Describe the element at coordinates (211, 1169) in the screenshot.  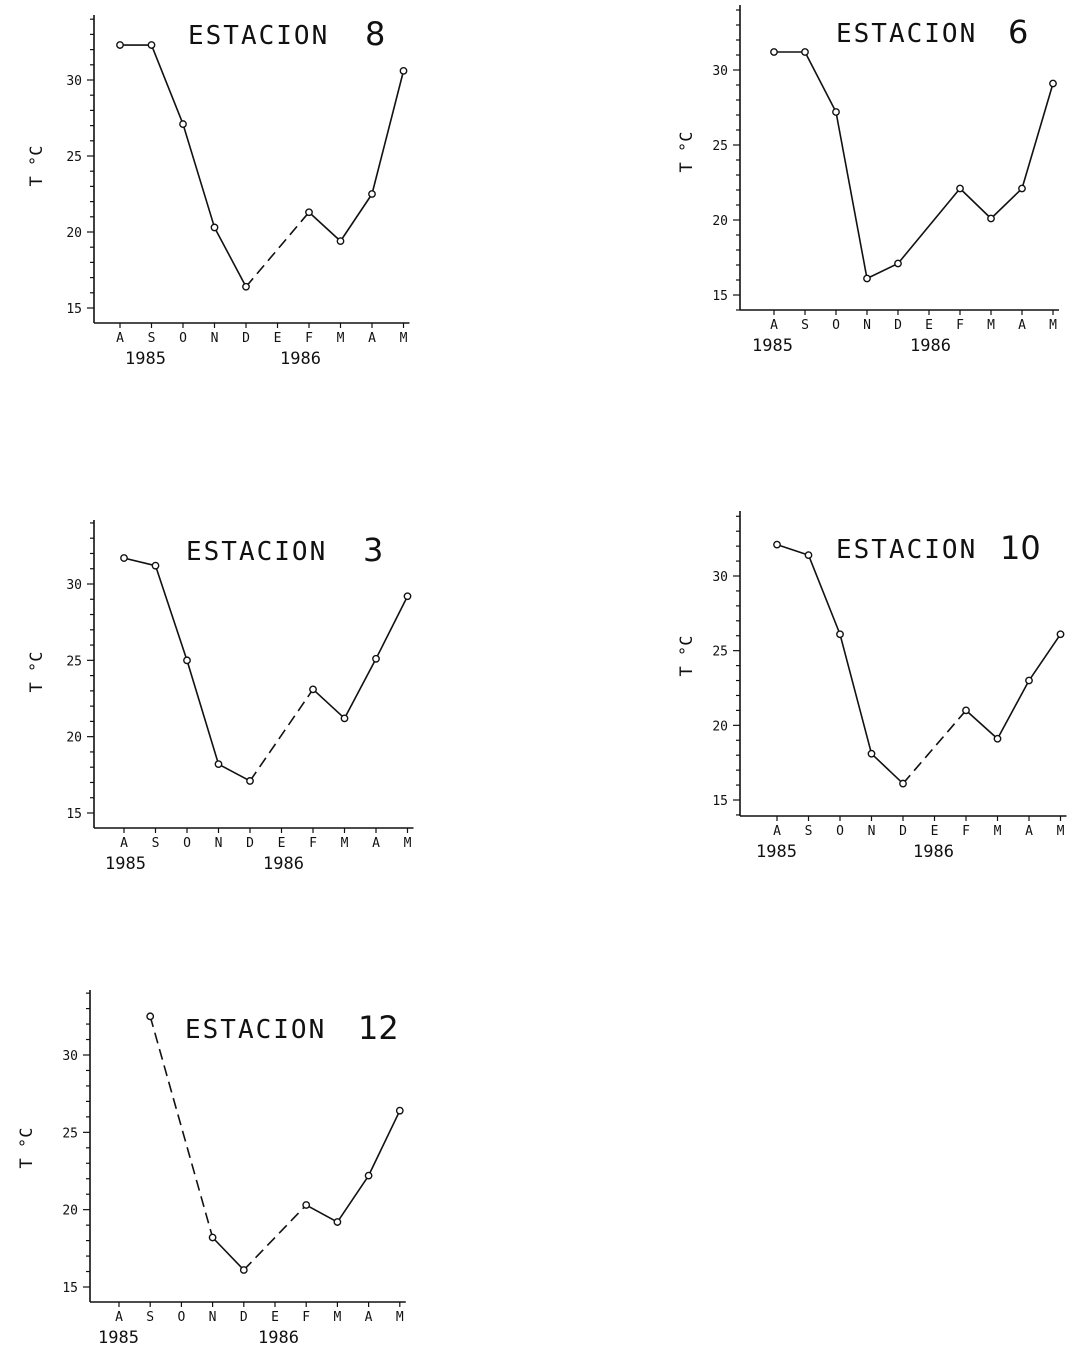
I see `chart-svg: 15 20 25 30 T °C A S O N D E F M A M 1985 1986 ESTACION 12` at that location.